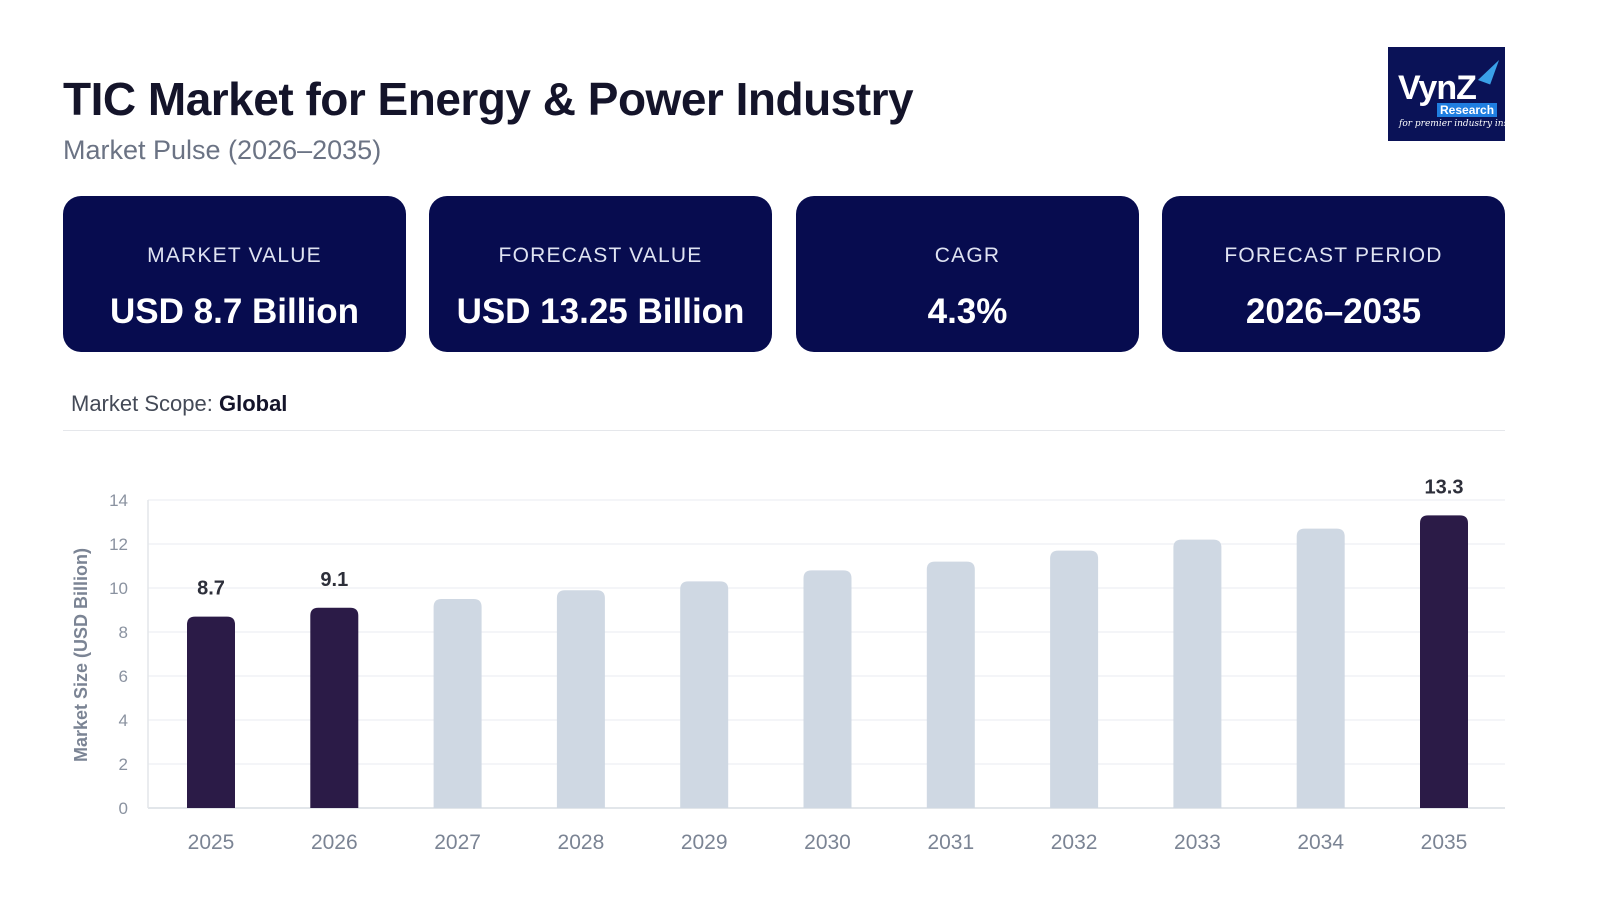 Image resolution: width=1600 pixels, height=900 pixels. Describe the element at coordinates (123, 764) in the screenshot. I see `y-tick-label: 2` at that location.